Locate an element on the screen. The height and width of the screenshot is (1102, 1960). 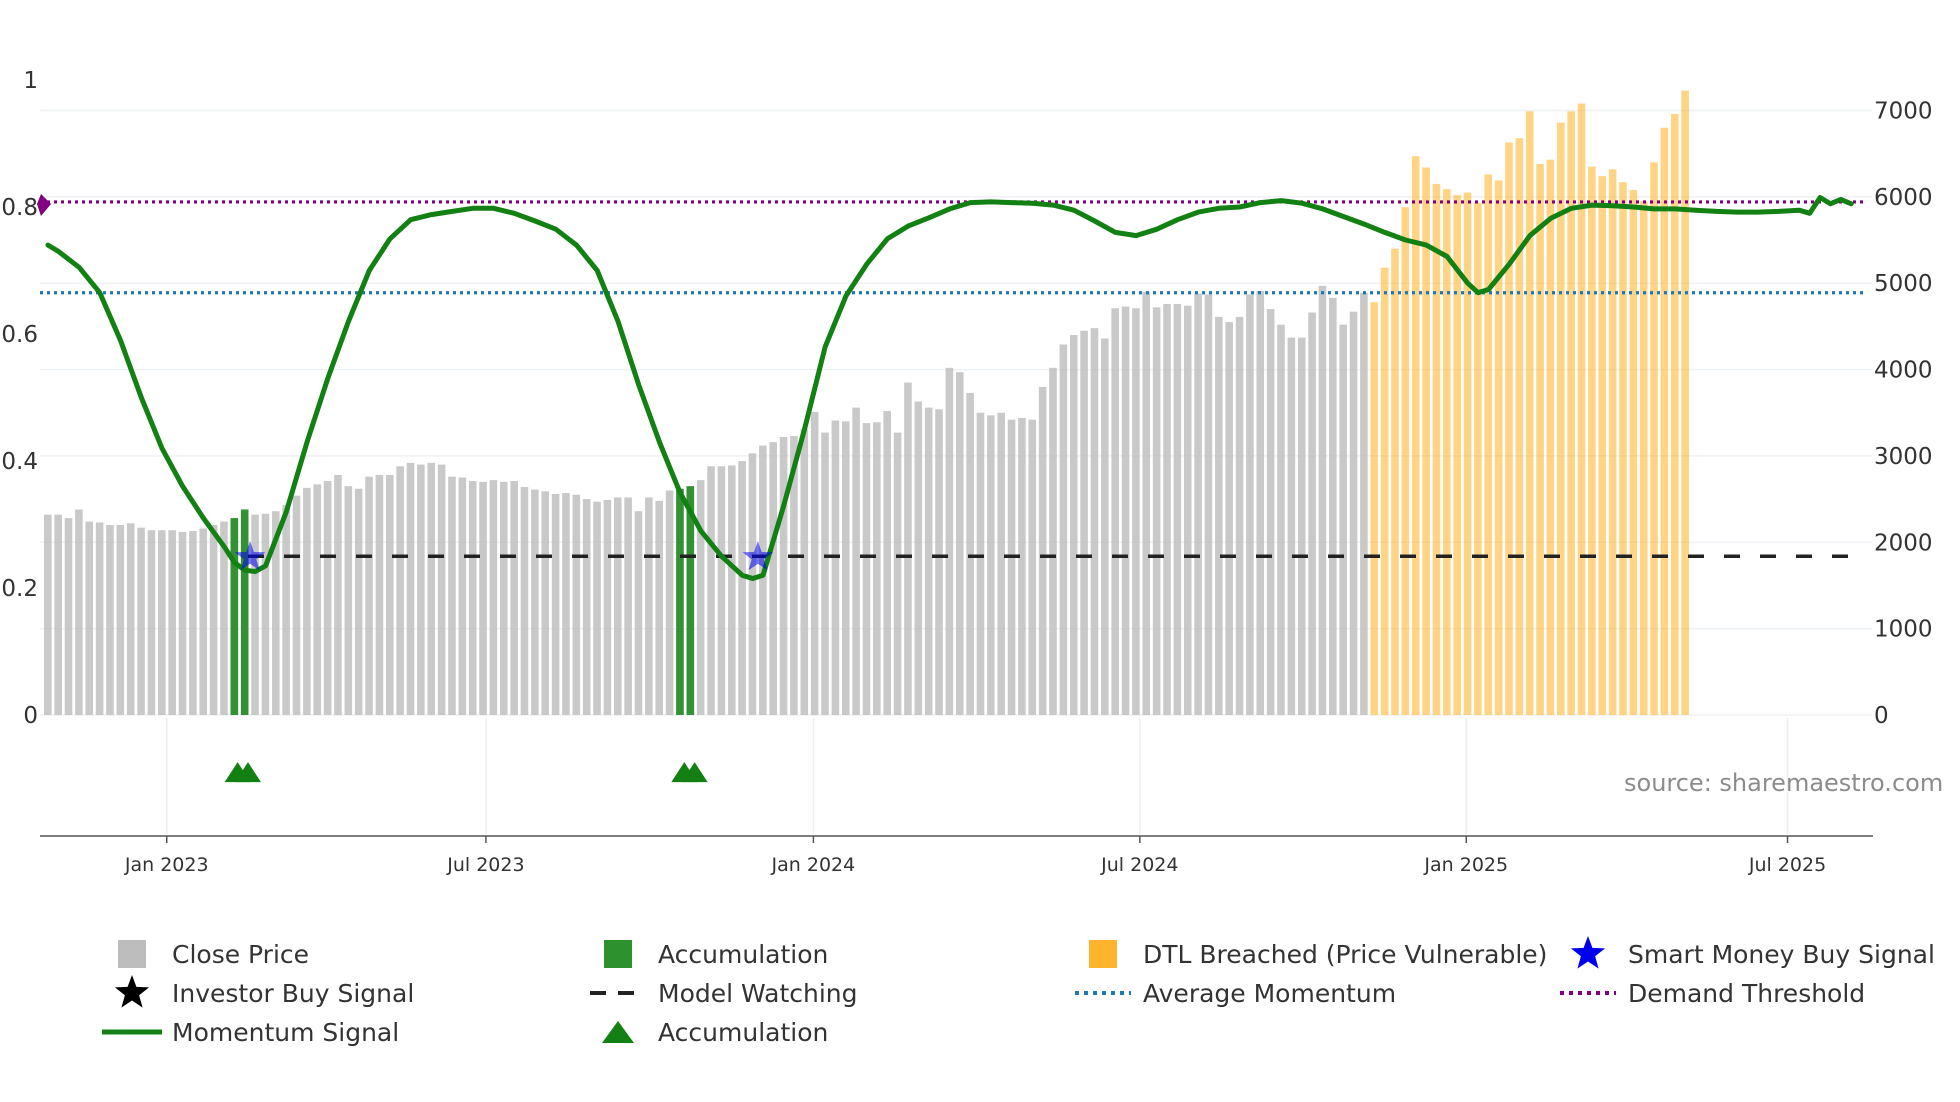
legend-item: Momentum Signal is located at coordinates (250, 1032).